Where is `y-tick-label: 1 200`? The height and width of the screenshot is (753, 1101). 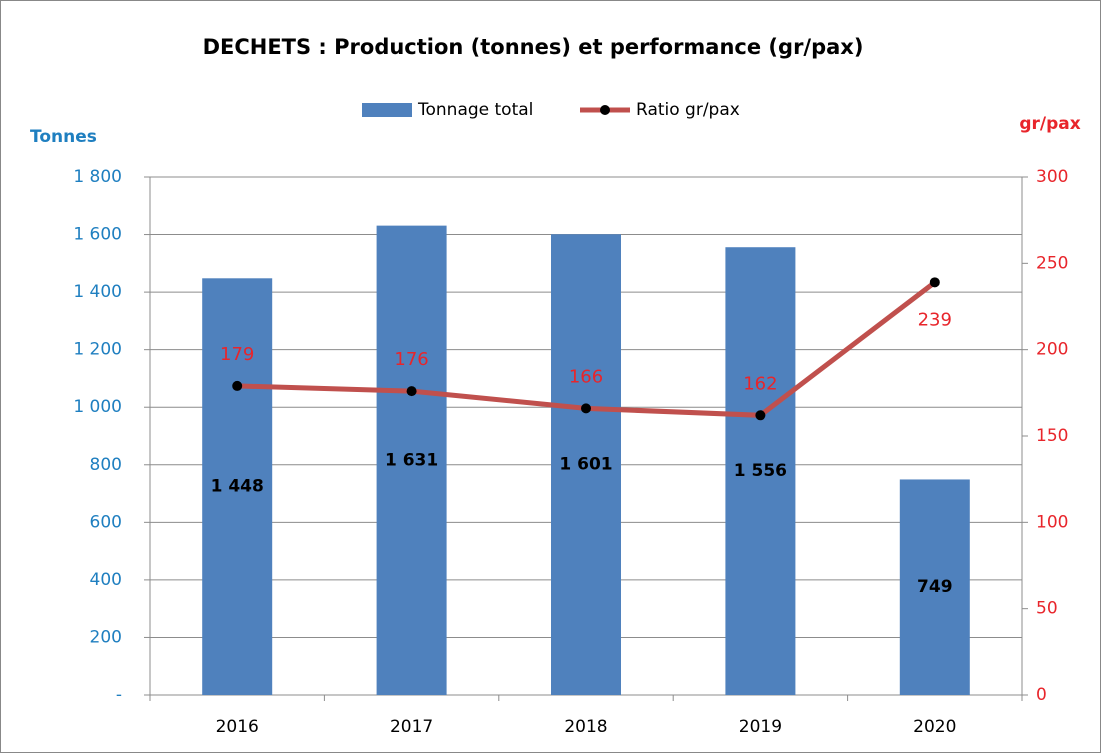 y-tick-label: 1 200 is located at coordinates (97, 350).